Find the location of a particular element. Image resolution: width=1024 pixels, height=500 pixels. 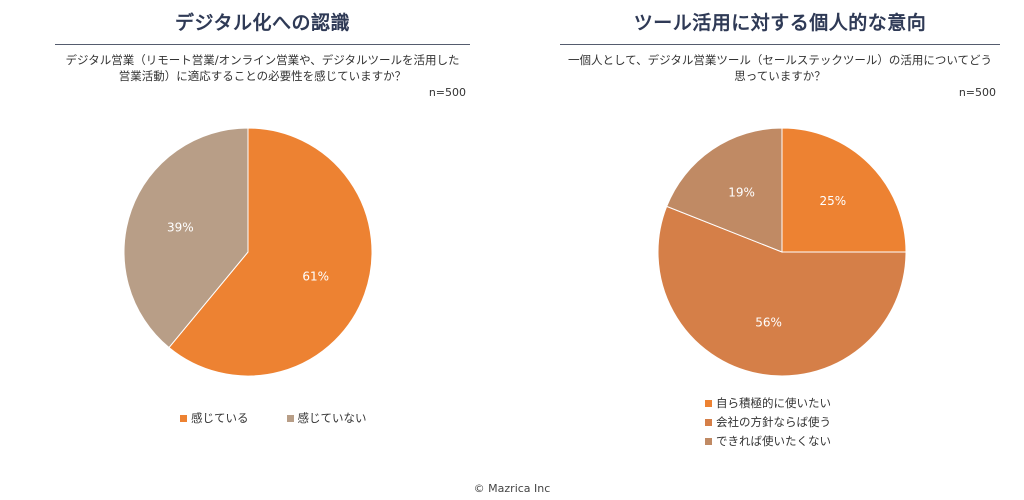

left-title-divider is located at coordinates (262, 44).